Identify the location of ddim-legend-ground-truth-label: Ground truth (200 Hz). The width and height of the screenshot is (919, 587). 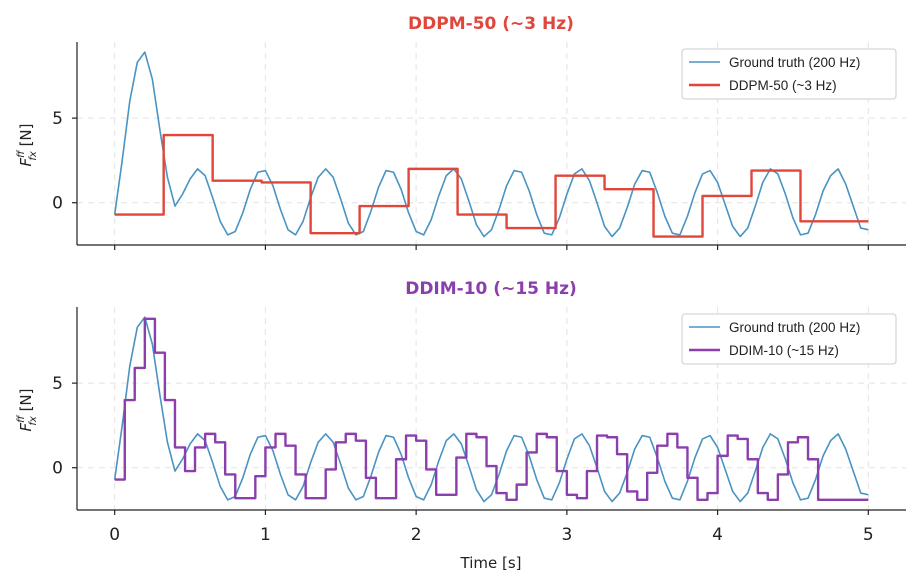
(794, 327).